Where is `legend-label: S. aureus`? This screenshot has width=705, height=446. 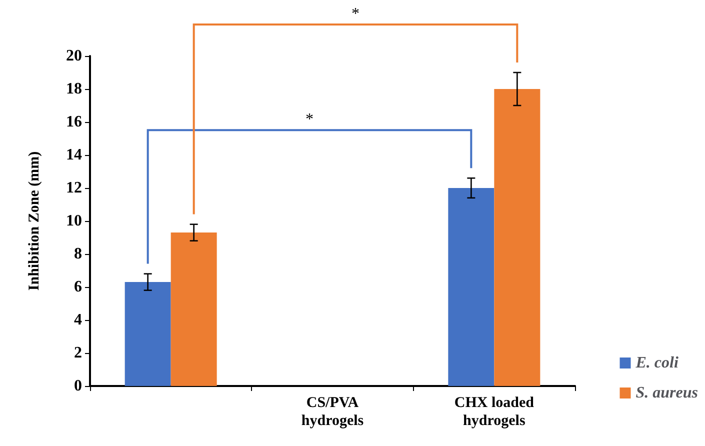
legend-label: S. aureus is located at coordinates (667, 393).